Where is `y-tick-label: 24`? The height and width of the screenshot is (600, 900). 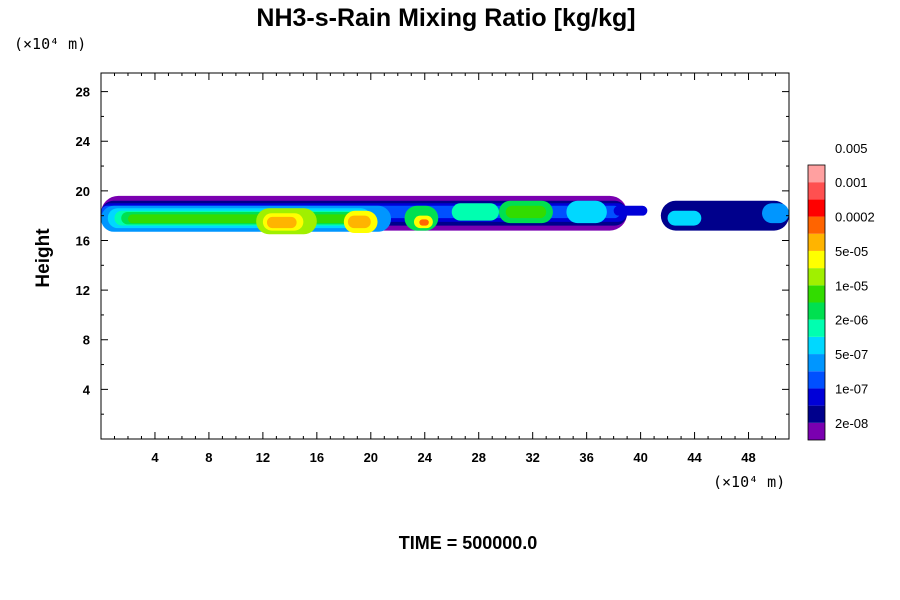
y-tick-label: 24 is located at coordinates (83, 141).